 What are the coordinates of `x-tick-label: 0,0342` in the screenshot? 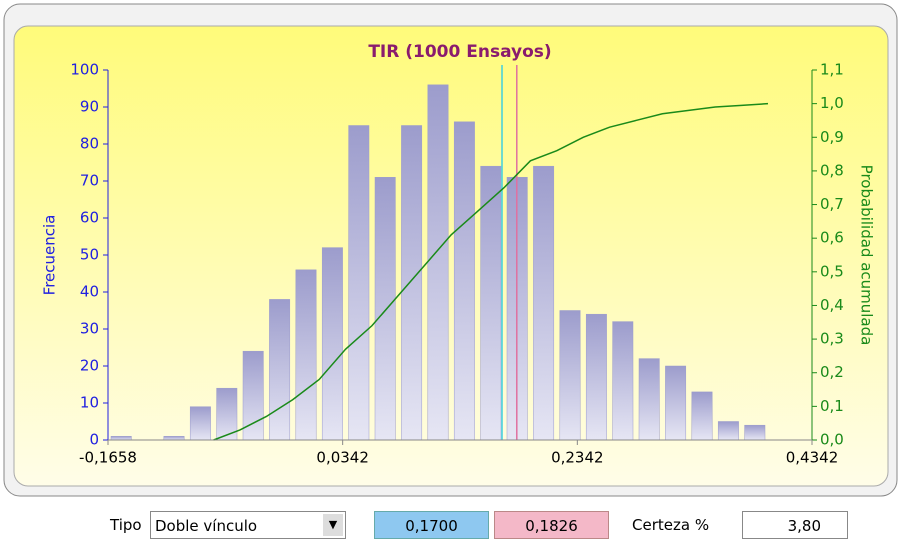 It's located at (342, 458).